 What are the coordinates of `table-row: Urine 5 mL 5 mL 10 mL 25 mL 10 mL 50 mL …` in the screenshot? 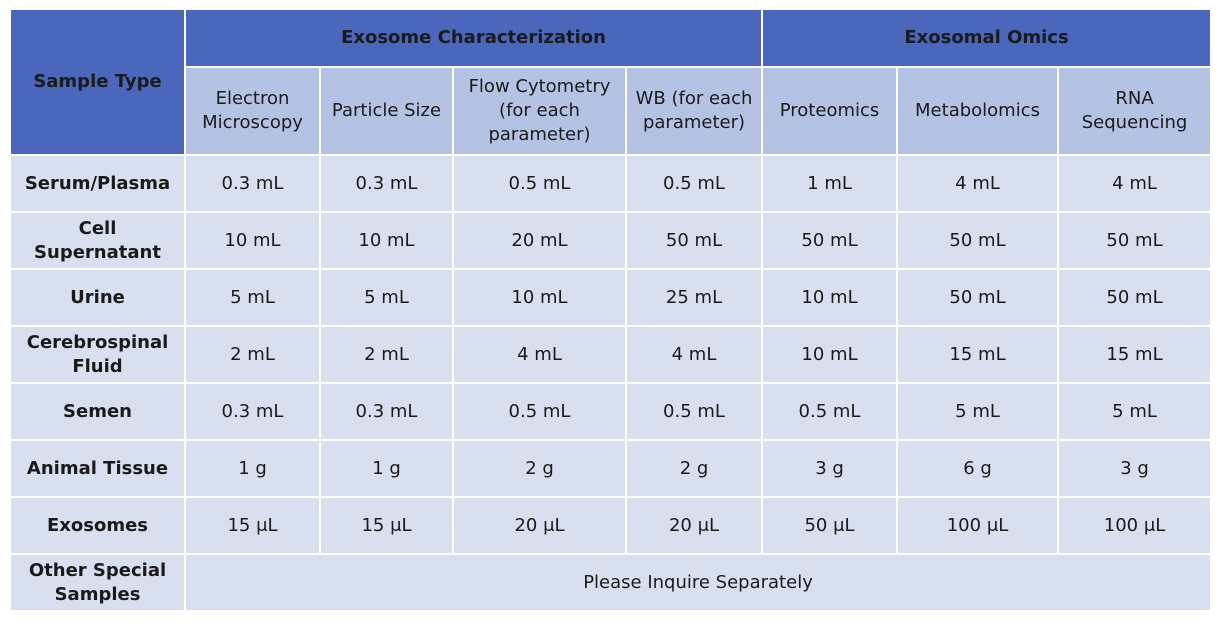 It's located at (611, 297).